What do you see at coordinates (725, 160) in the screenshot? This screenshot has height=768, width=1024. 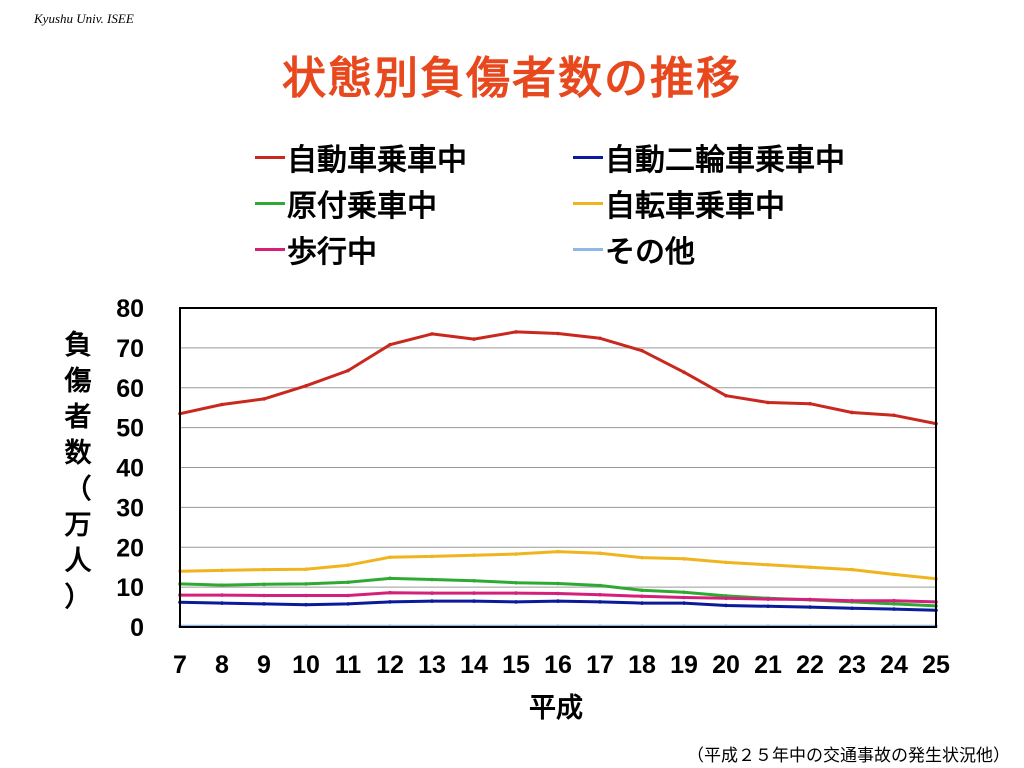 I see `legend-label: 自動二輪車乗車中` at bounding box center [725, 160].